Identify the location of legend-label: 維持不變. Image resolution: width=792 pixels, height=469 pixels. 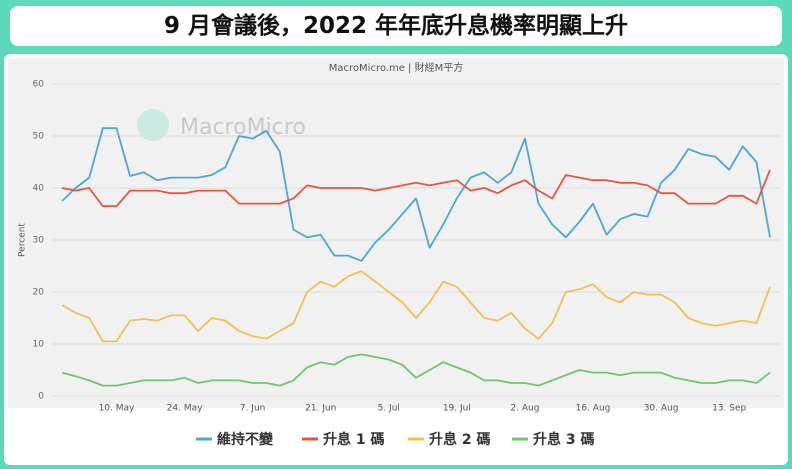
(245, 439).